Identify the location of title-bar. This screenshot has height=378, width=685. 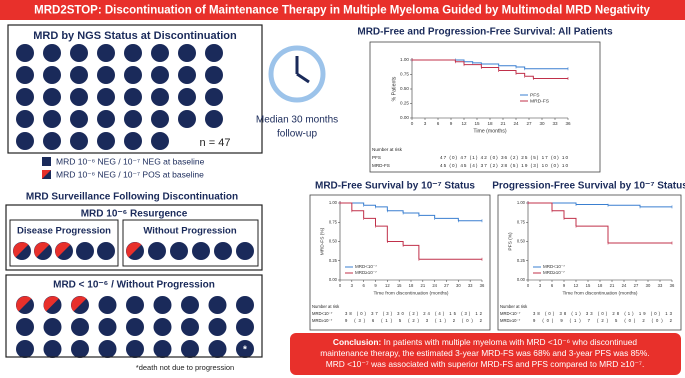
(342, 10).